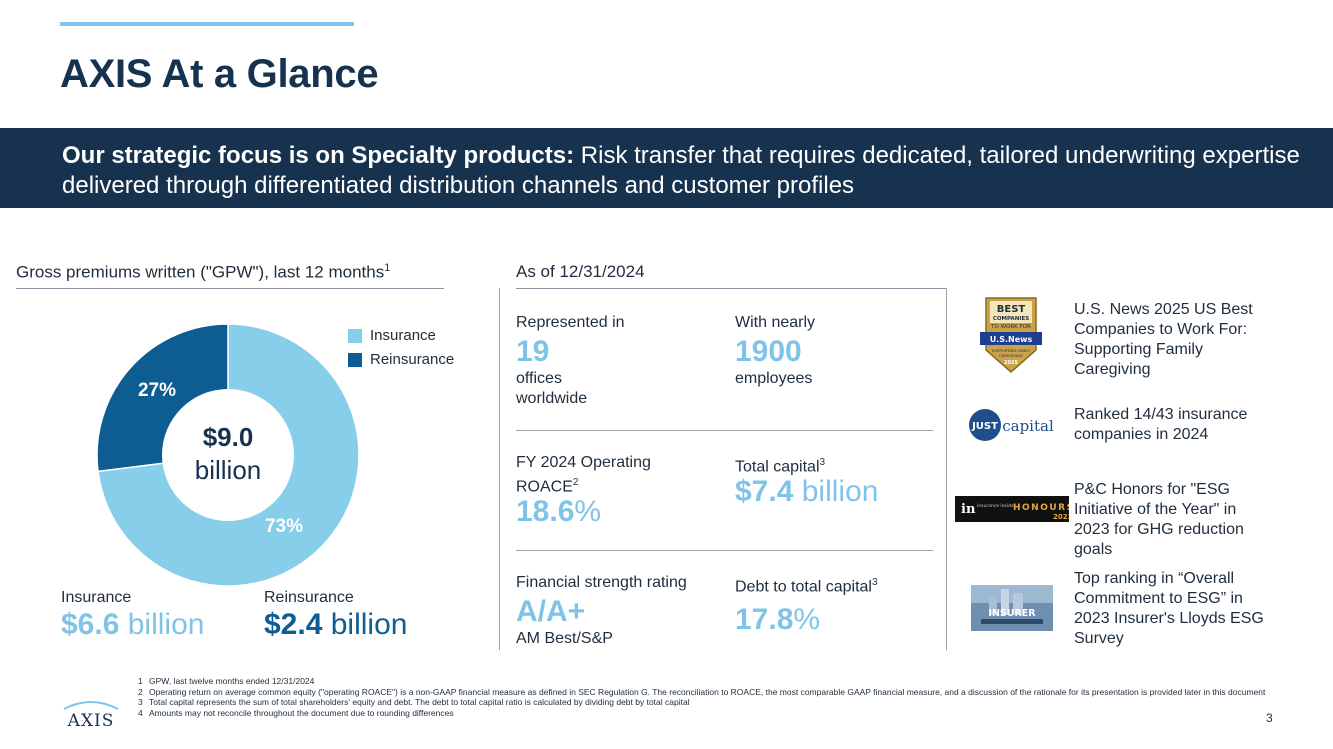 Image resolution: width=1333 pixels, height=749 pixels. I want to click on debt-footnote: 3, so click(874, 582).